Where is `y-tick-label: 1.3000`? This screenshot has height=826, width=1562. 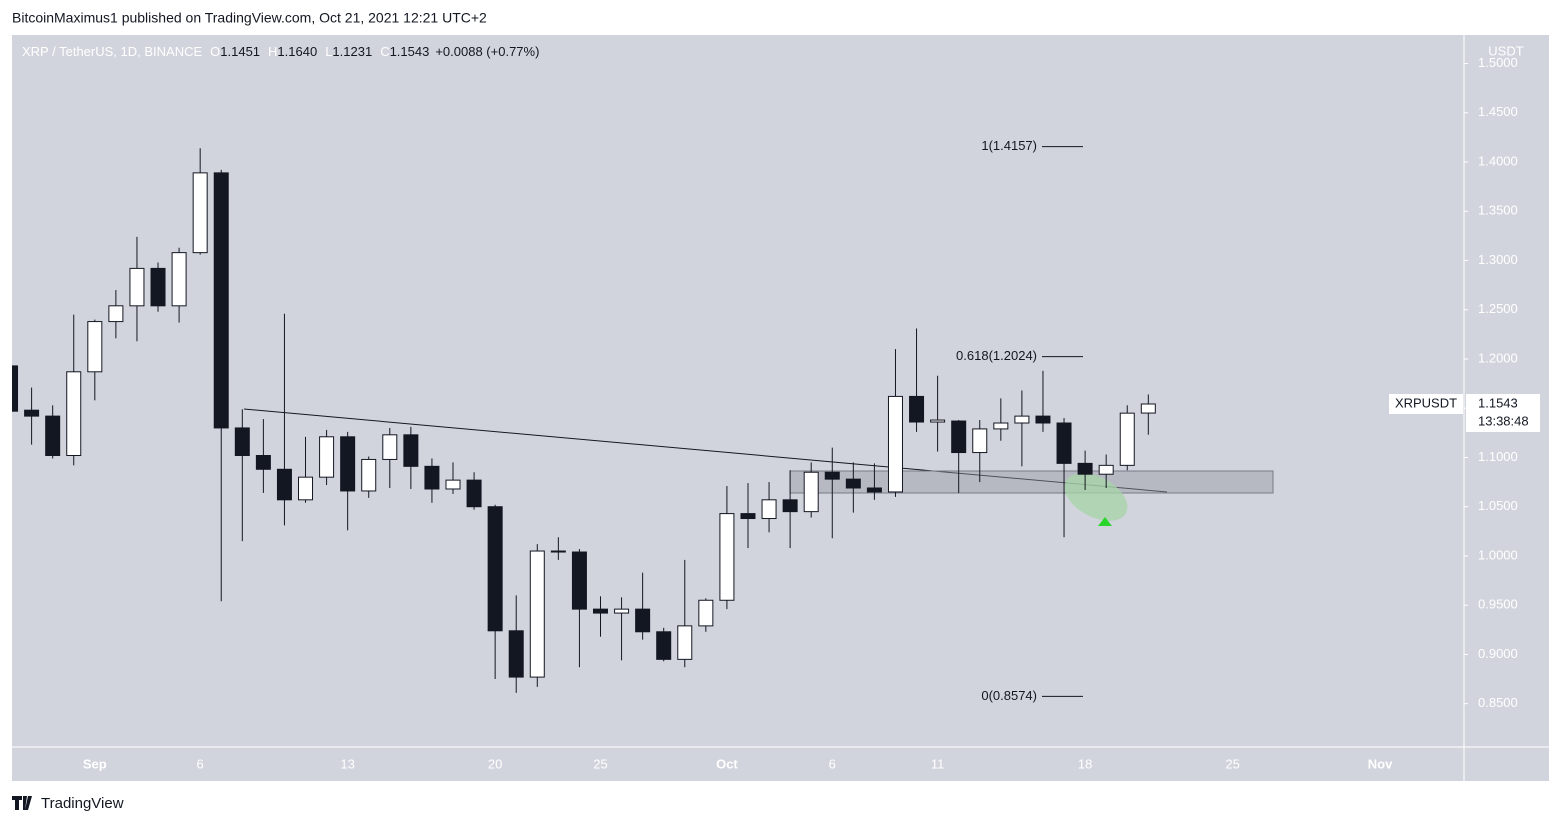
y-tick-label: 1.3000 is located at coordinates (1498, 259).